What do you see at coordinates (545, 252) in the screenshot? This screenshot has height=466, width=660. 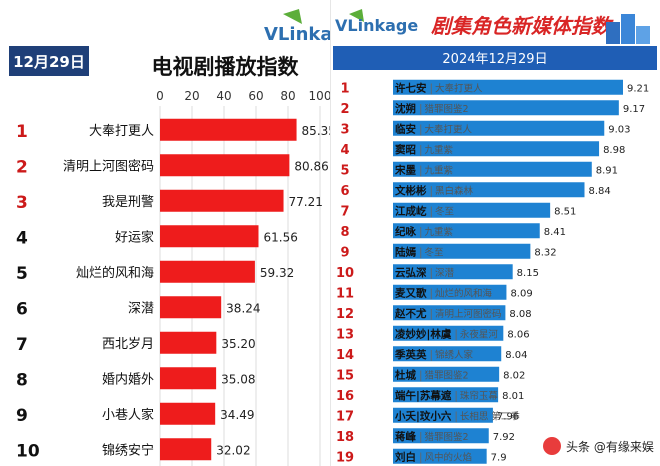 I see `value-label: 8.32` at bounding box center [545, 252].